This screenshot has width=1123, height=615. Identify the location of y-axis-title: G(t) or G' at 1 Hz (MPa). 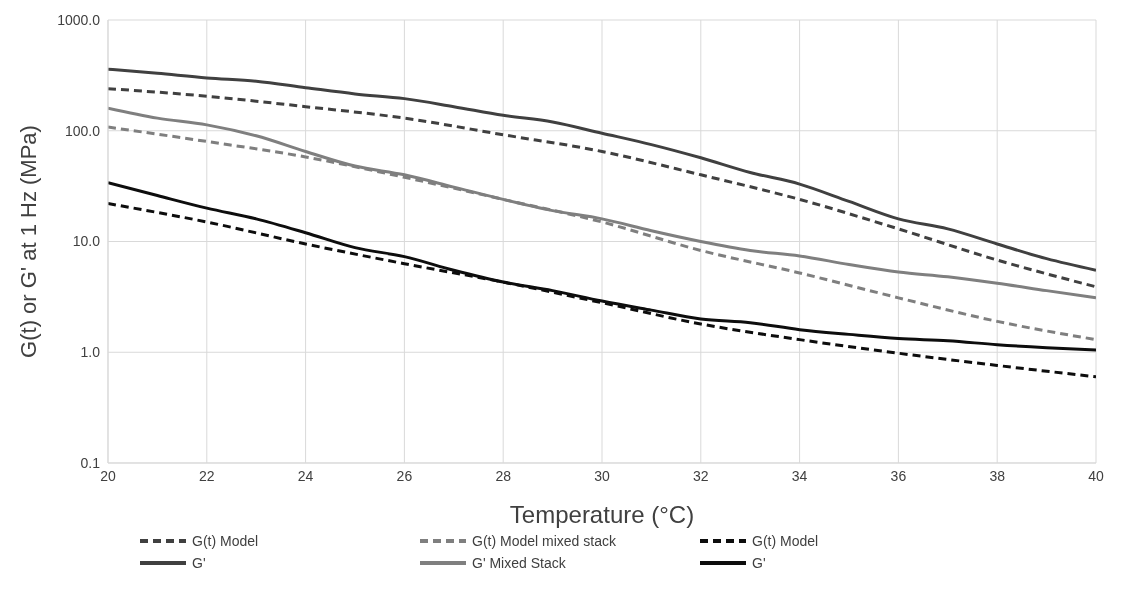
(28, 241).